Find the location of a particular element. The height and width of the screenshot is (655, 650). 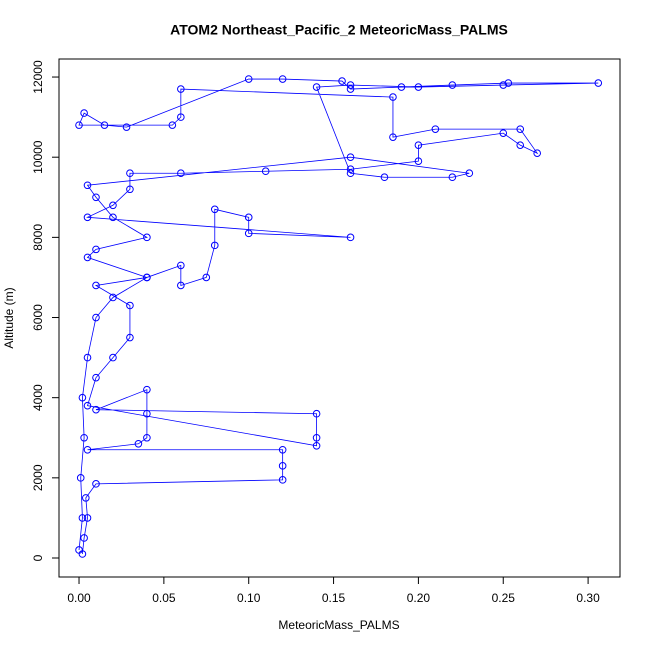

y-tick-label: 0 is located at coordinates (38, 557).